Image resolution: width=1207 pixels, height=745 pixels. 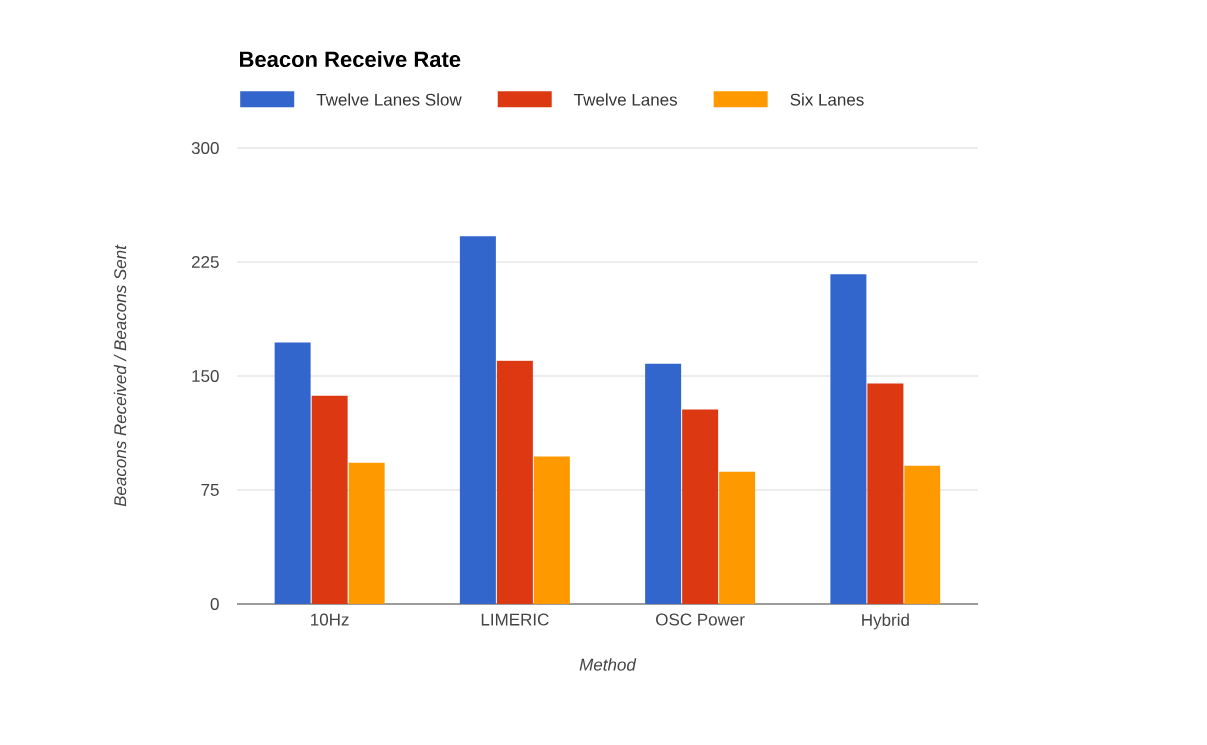 What do you see at coordinates (350, 59) in the screenshot?
I see `chart-title: Beacon Receive Rate` at bounding box center [350, 59].